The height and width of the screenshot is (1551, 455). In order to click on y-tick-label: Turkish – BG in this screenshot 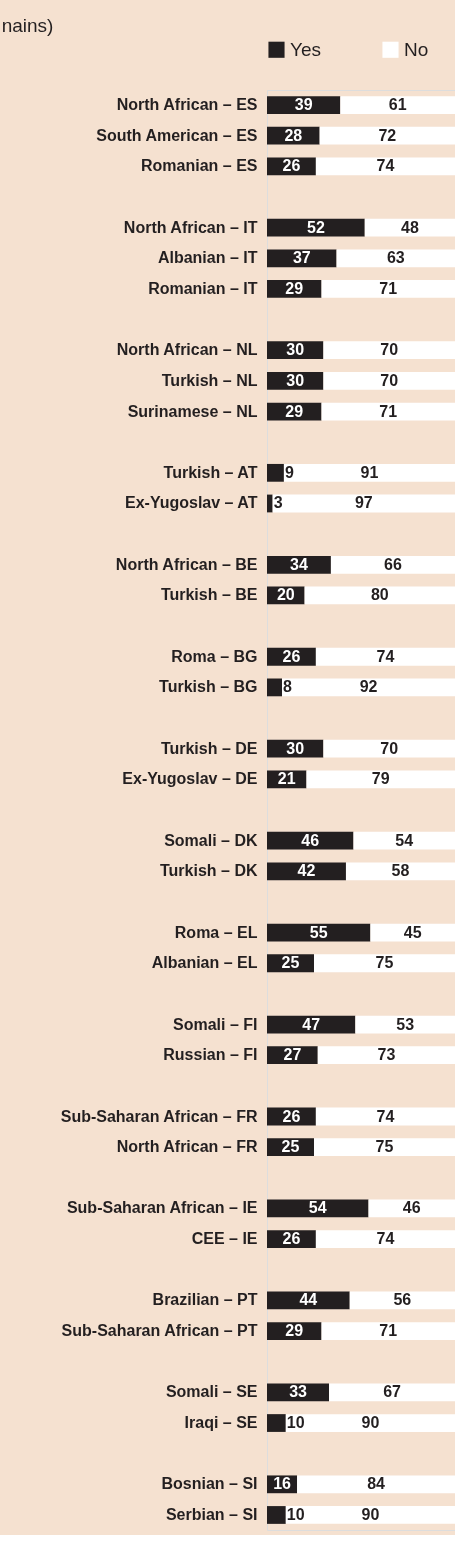, I will do `click(208, 687)`.